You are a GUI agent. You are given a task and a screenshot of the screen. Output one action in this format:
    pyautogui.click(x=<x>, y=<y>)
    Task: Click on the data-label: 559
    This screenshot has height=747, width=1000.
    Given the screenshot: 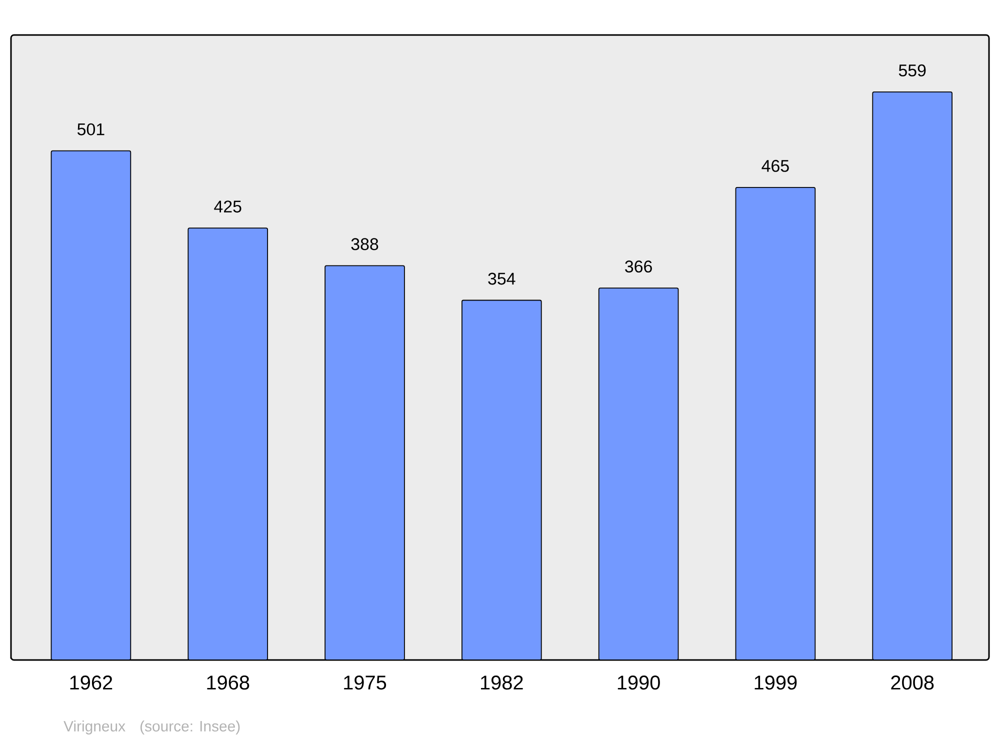 What is the action you would take?
    pyautogui.click(x=912, y=70)
    